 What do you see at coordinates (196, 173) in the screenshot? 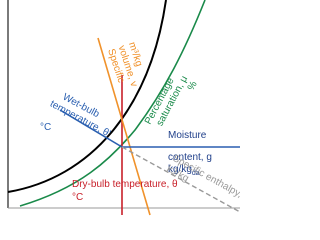
I see `unit-subscript: da` at bounding box center [196, 173].